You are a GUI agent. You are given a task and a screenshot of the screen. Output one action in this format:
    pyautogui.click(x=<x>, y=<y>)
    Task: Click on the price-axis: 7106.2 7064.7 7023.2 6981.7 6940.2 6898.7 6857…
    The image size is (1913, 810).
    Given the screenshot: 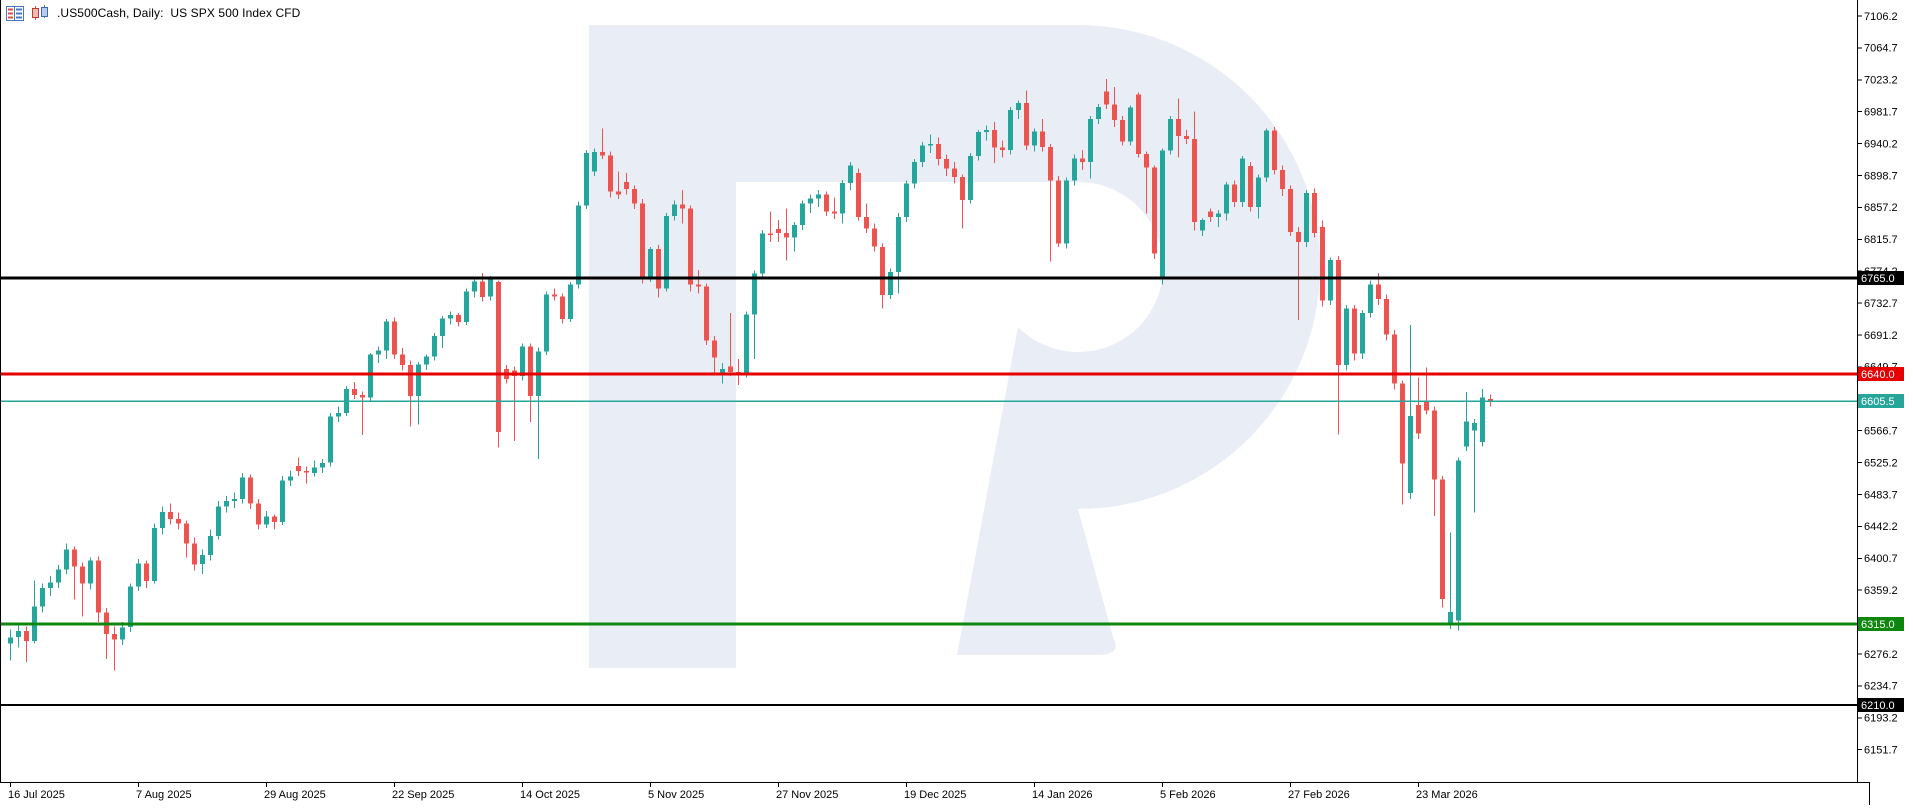 What is the action you would take?
    pyautogui.click(x=1877, y=384)
    